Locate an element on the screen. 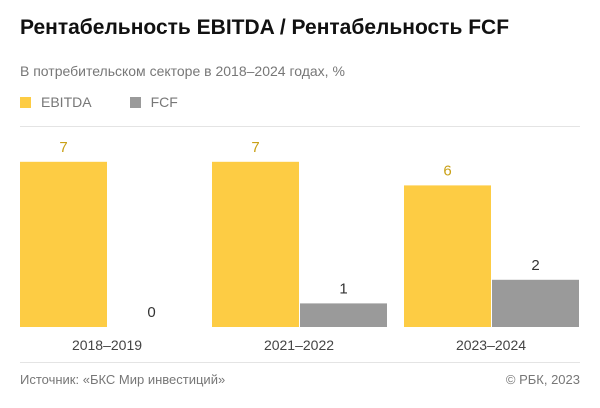 Image resolution: width=600 pixels, height=408 pixels. data-label-ebitda-2: 7 is located at coordinates (255, 147).